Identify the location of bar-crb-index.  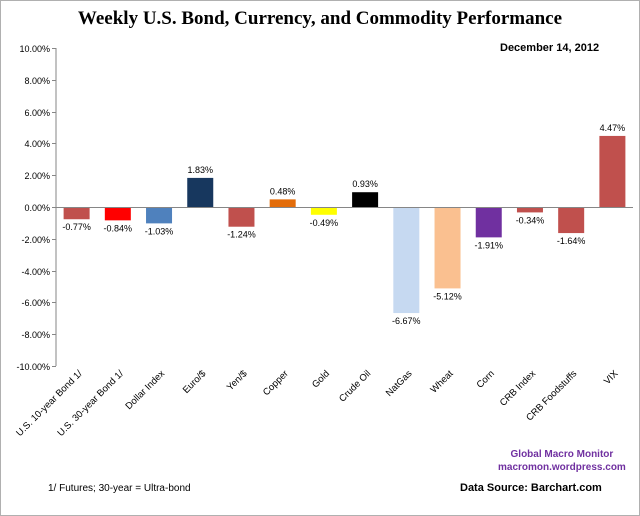
(529, 210).